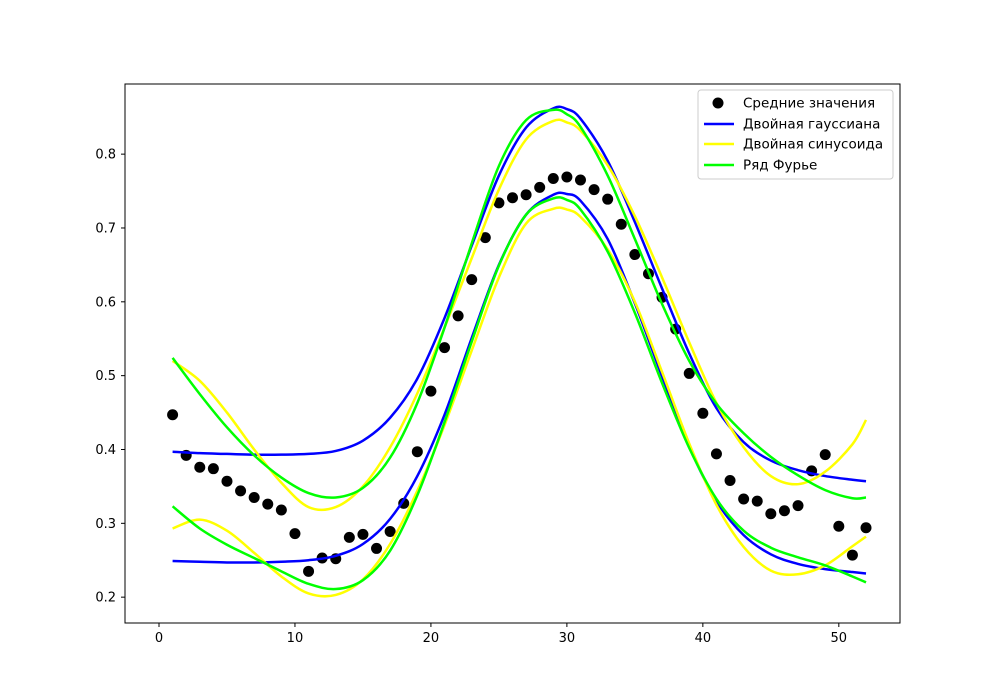  Describe the element at coordinates (105, 598) in the screenshot. I see `y-tick-label: 0.2` at that location.